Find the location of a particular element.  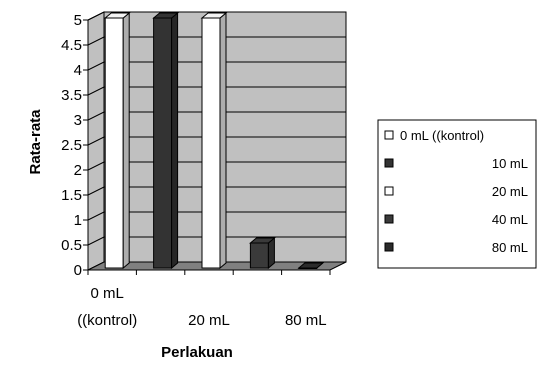

y-tick-label: 2 is located at coordinates (78, 170).